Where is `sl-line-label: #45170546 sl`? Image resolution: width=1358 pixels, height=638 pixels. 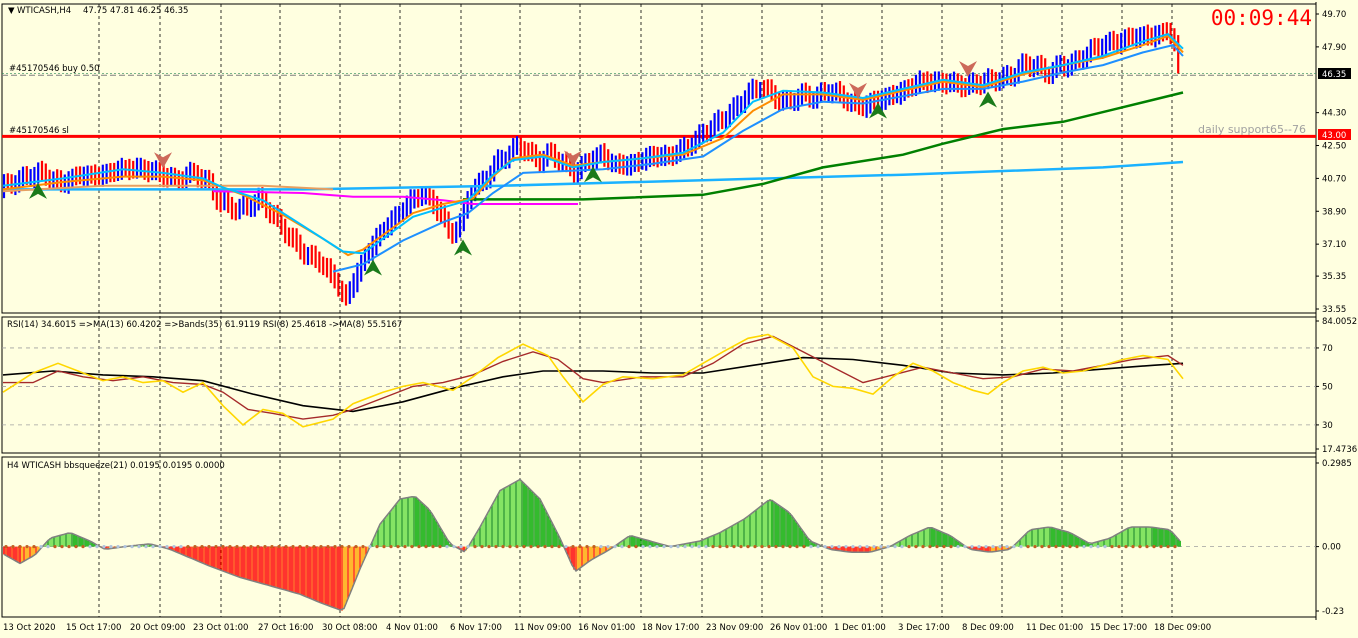 sl-line-label: #45170546 sl is located at coordinates (39, 131).